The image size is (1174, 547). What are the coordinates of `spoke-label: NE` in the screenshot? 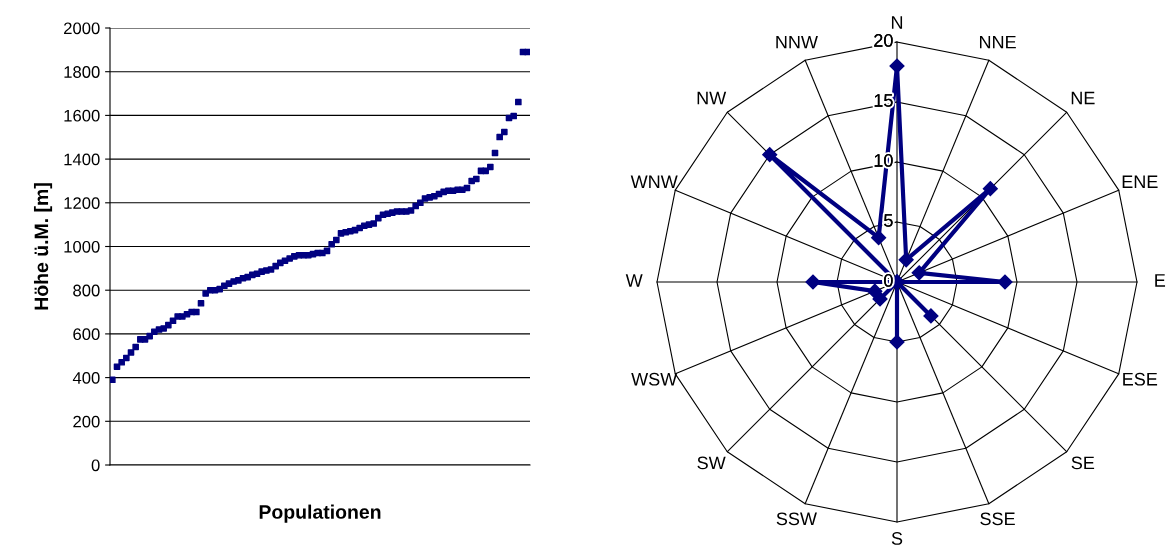 It's located at (1083, 98).